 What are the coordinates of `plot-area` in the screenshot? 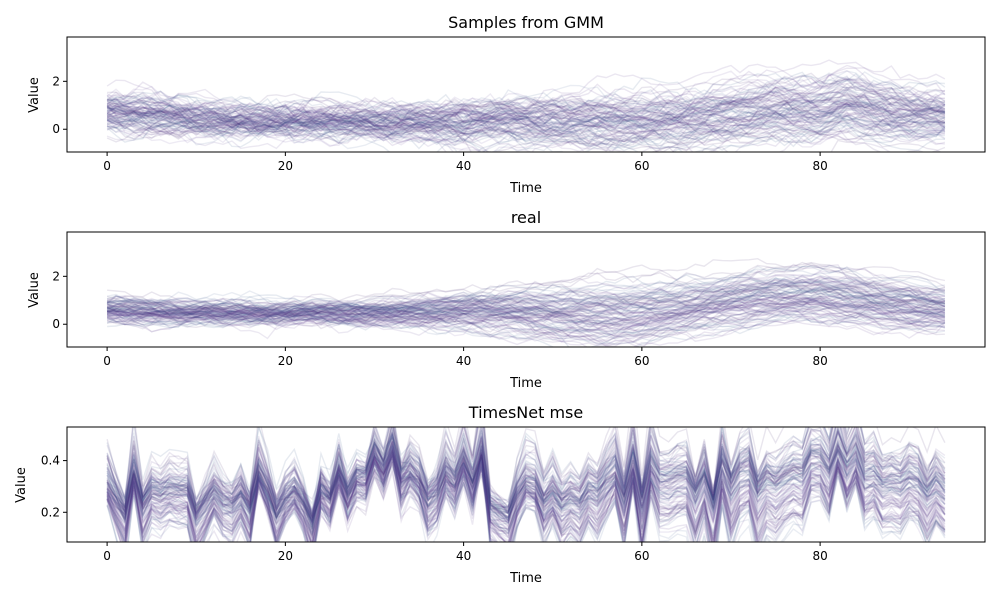 It's located at (526, 105).